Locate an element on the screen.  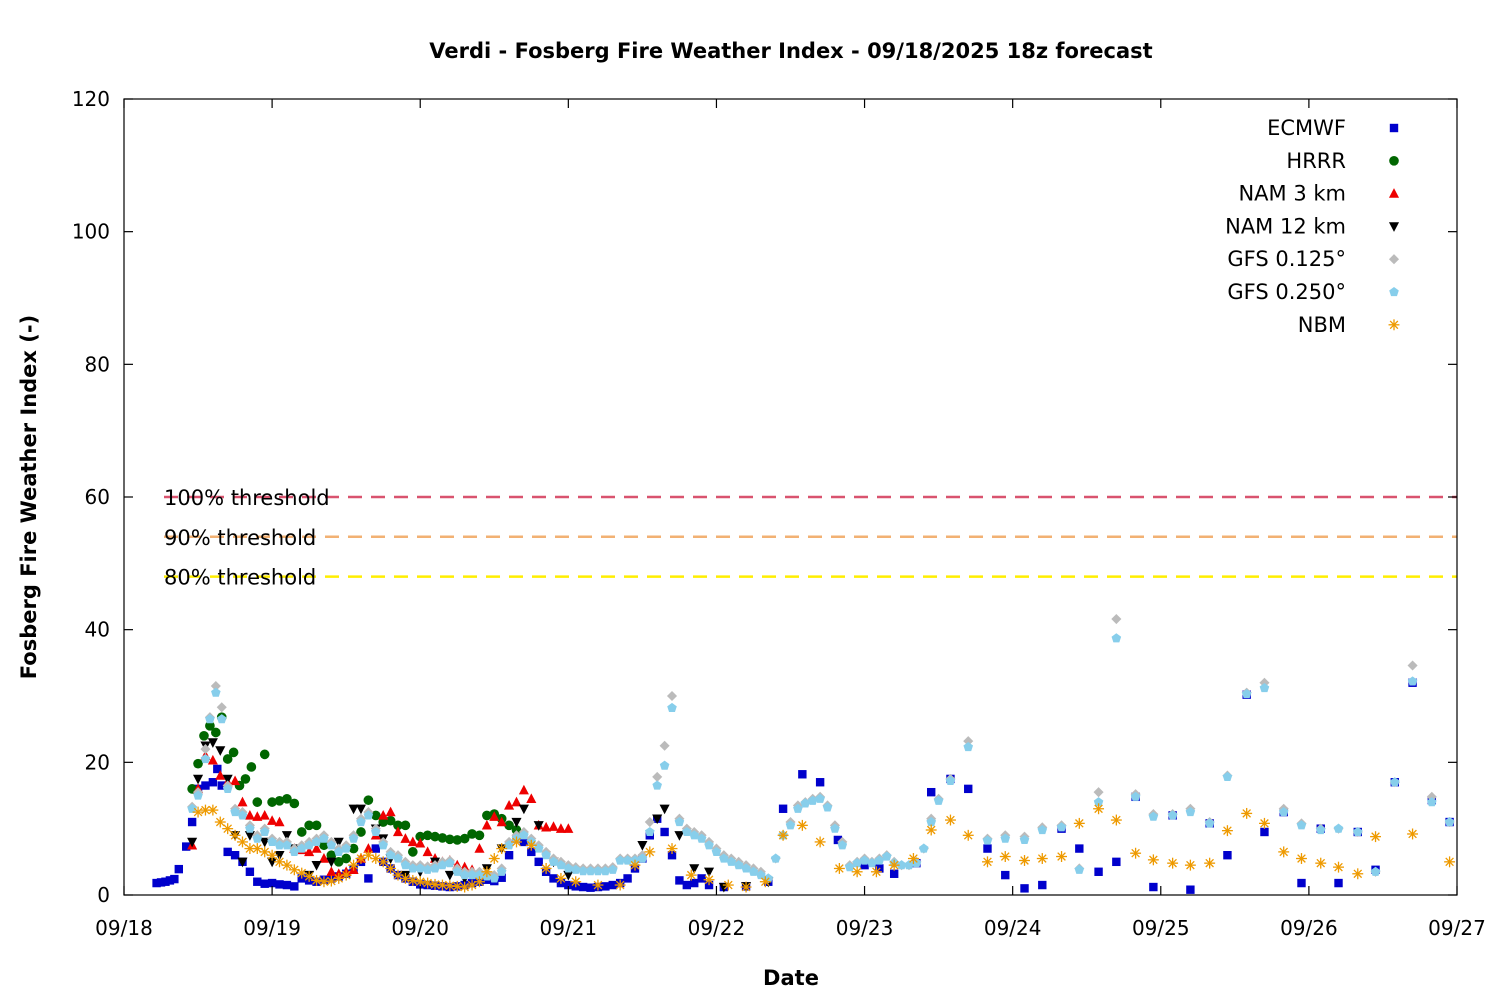
series-hrrr is located at coordinates (354, 789).